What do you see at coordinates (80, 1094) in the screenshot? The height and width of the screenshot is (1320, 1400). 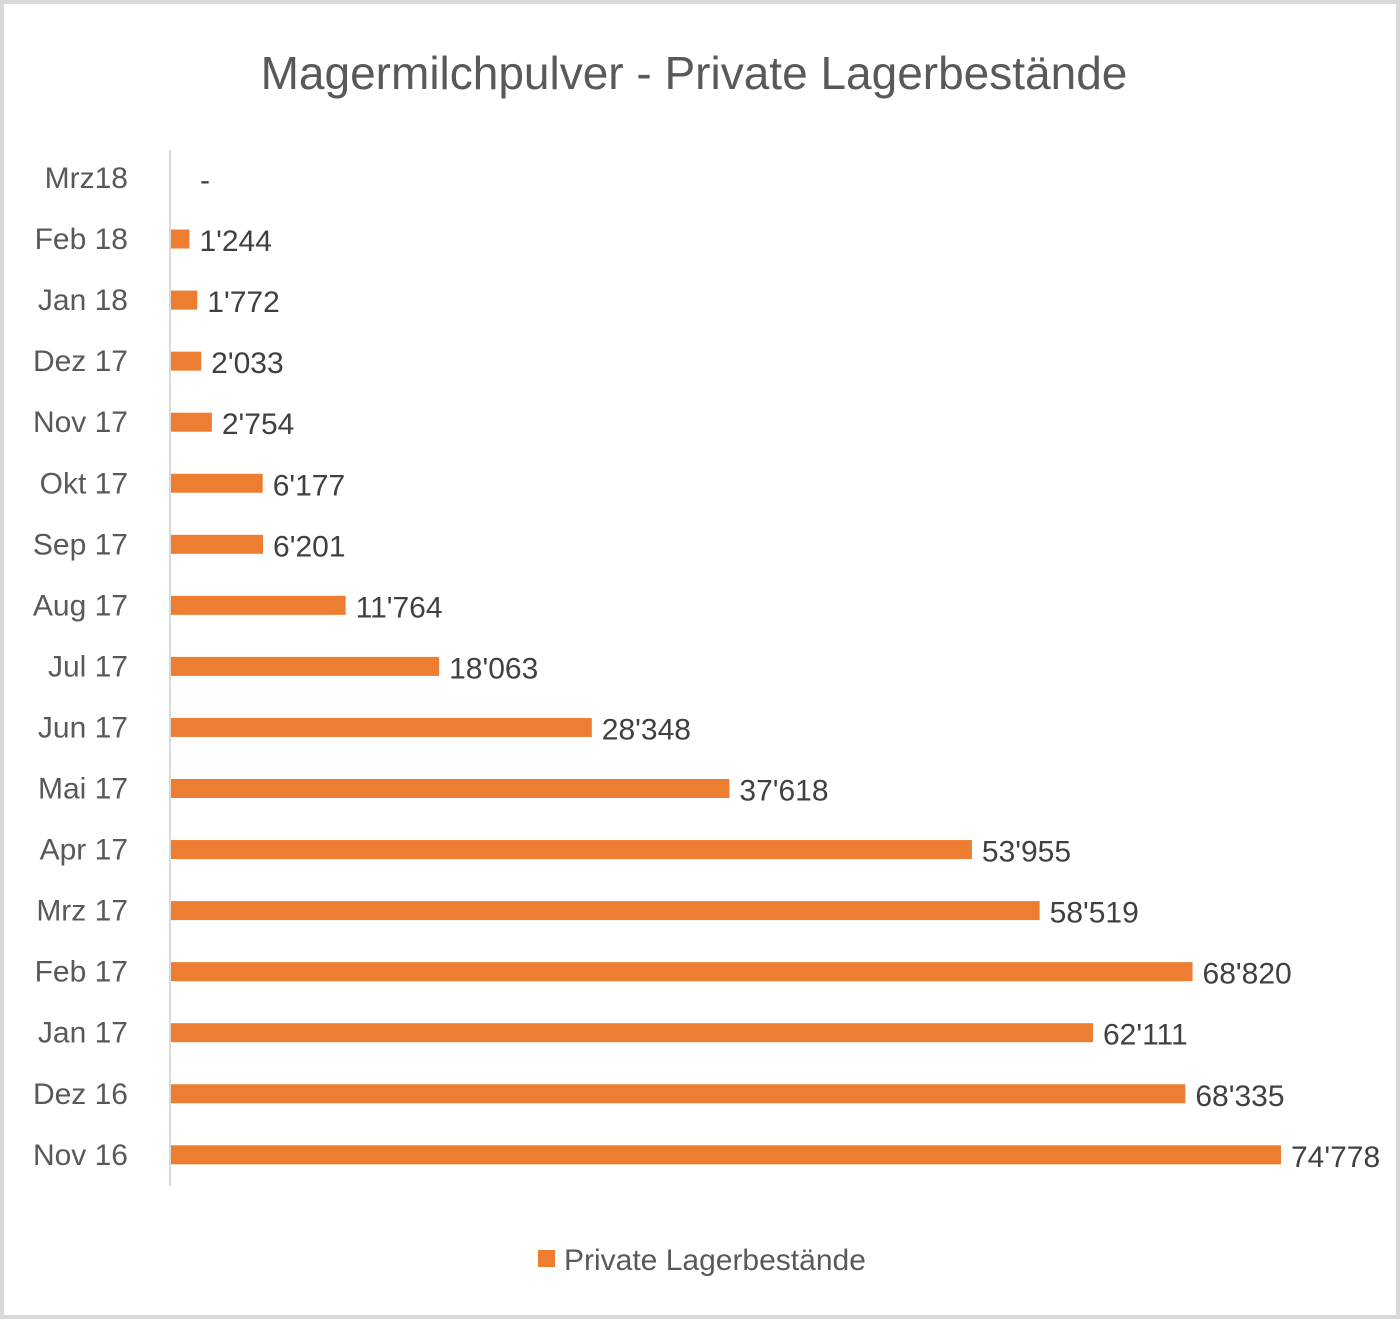 I see `category-label: Dez 16` at bounding box center [80, 1094].